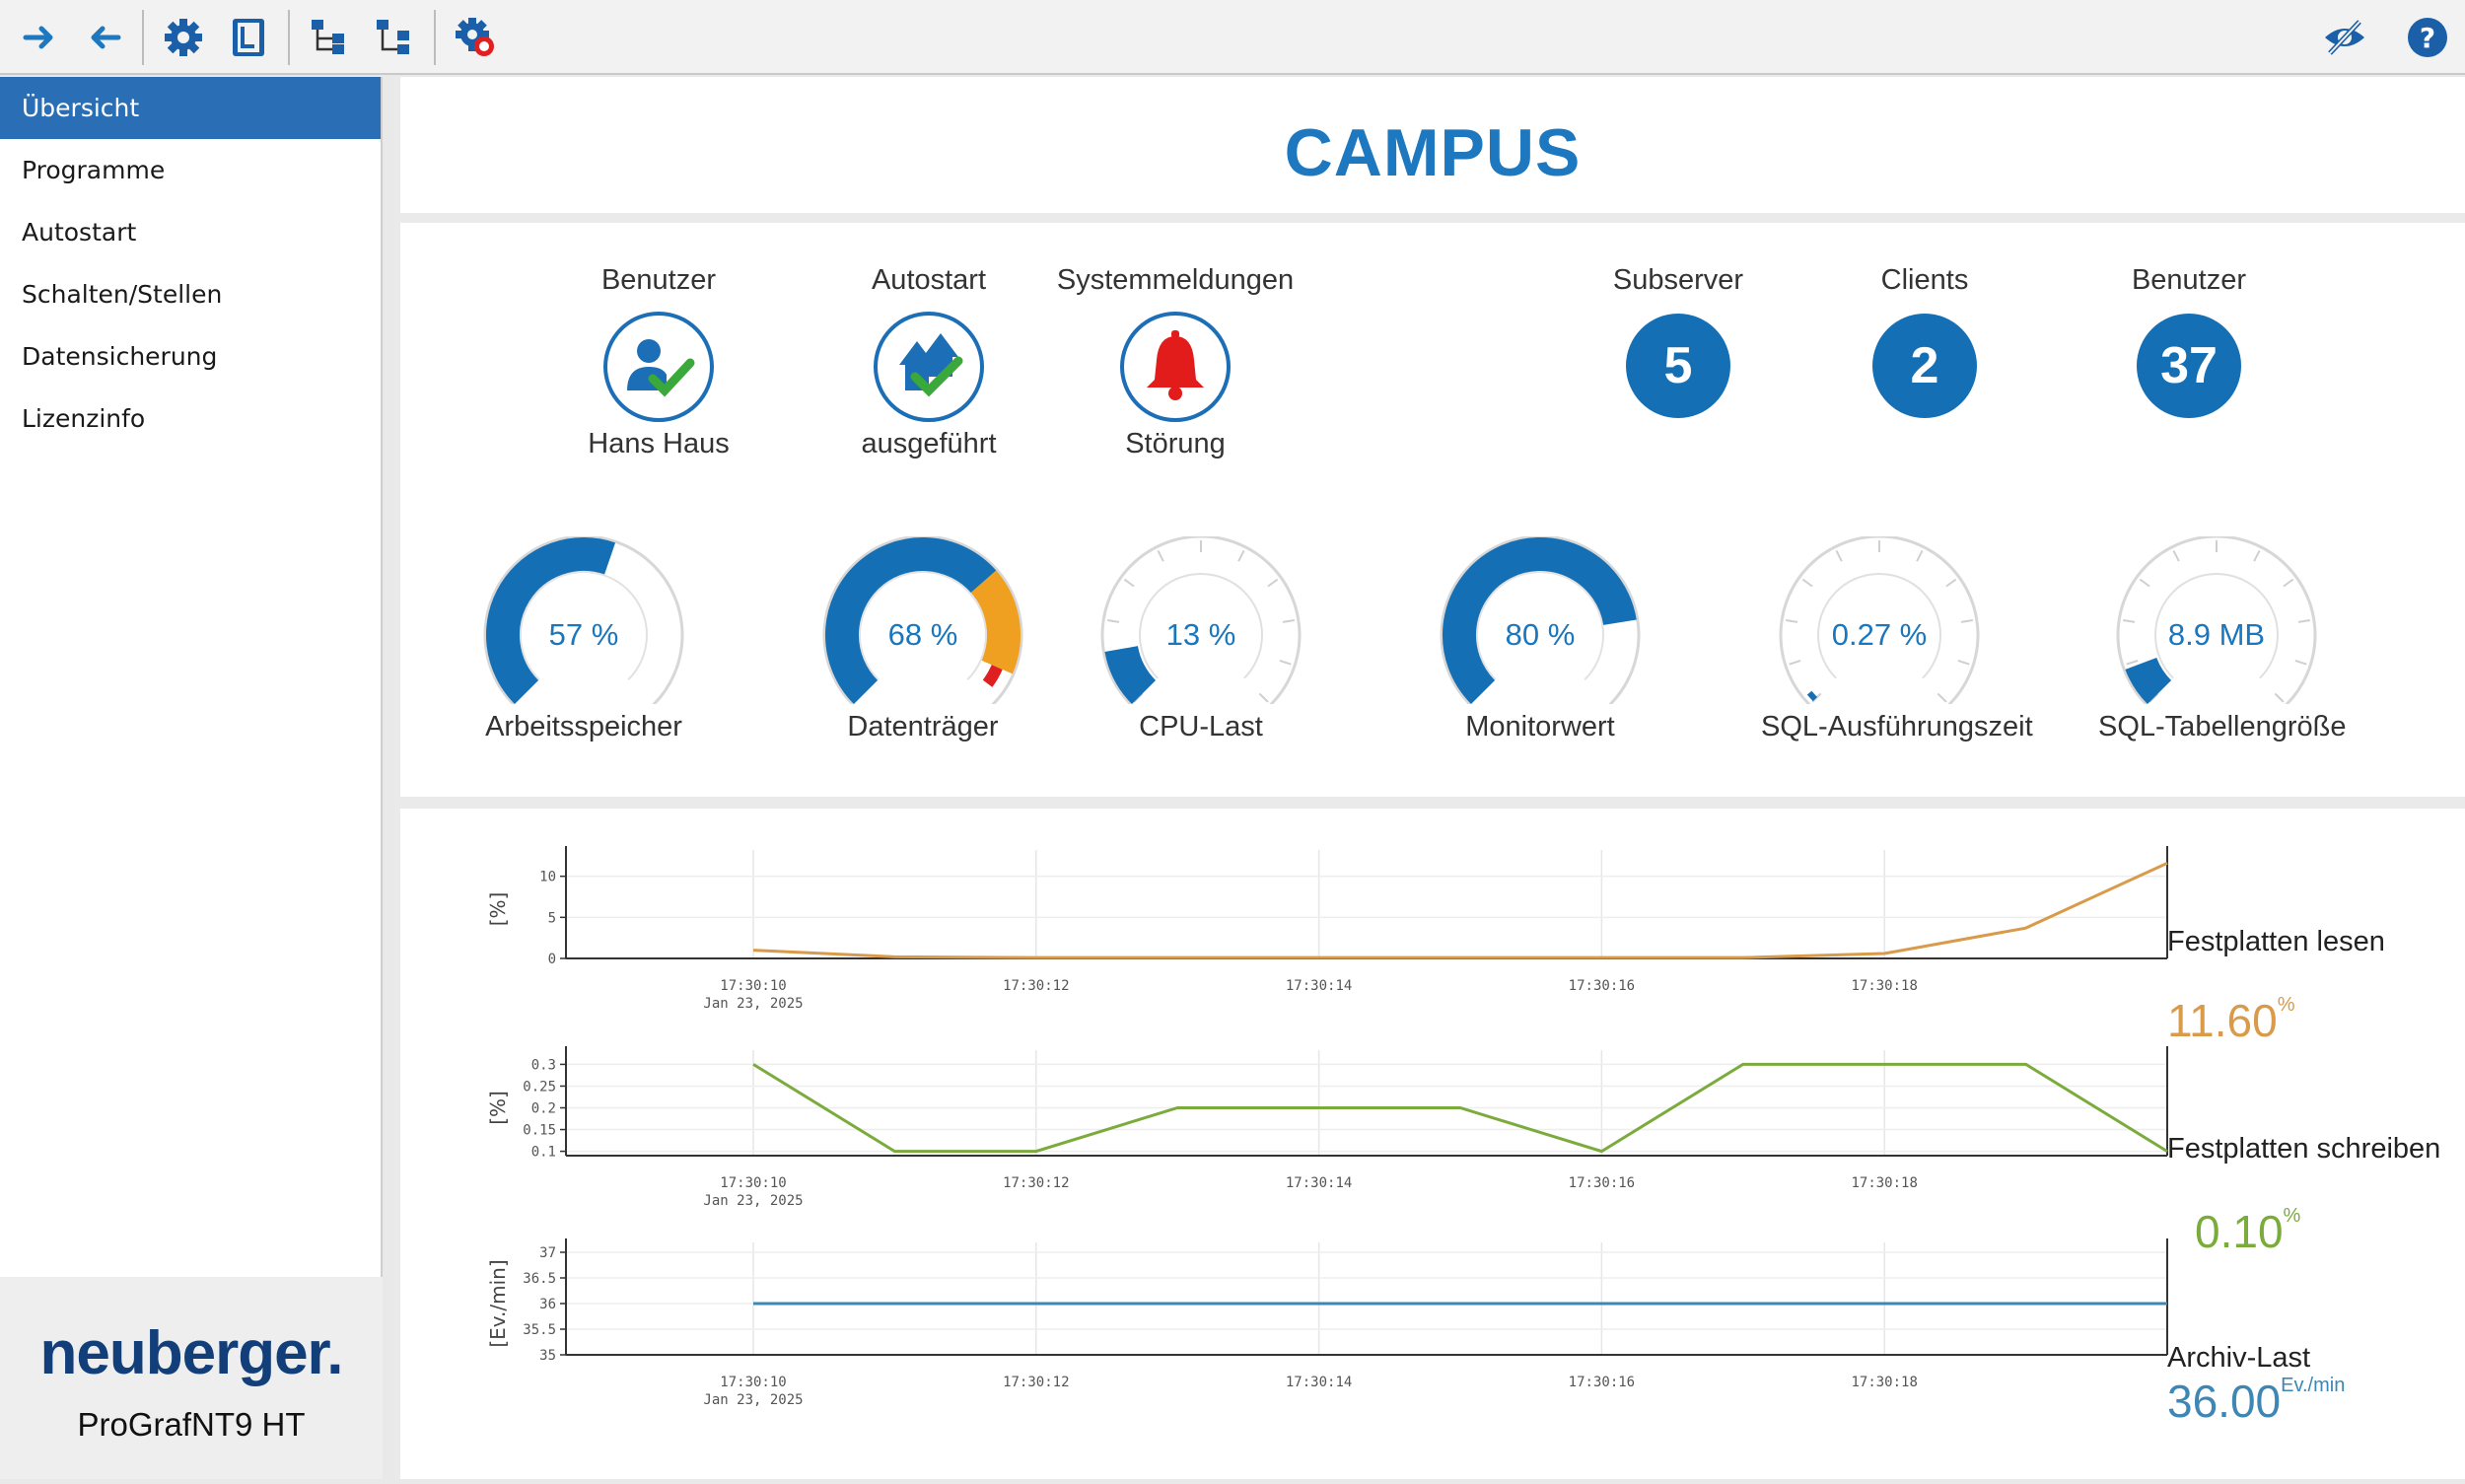 This screenshot has width=2465, height=1484. What do you see at coordinates (1175, 280) in the screenshot?
I see `status-label: Systemmeldungen` at bounding box center [1175, 280].